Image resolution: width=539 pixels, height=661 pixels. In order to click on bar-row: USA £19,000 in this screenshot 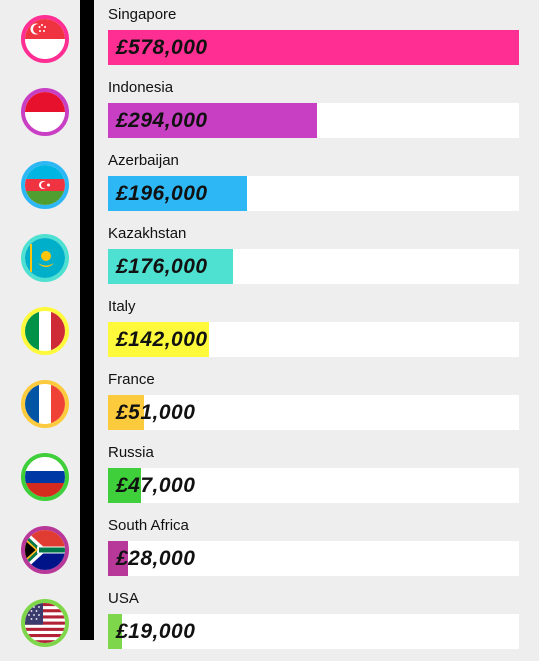, I will do `click(269, 624)`.